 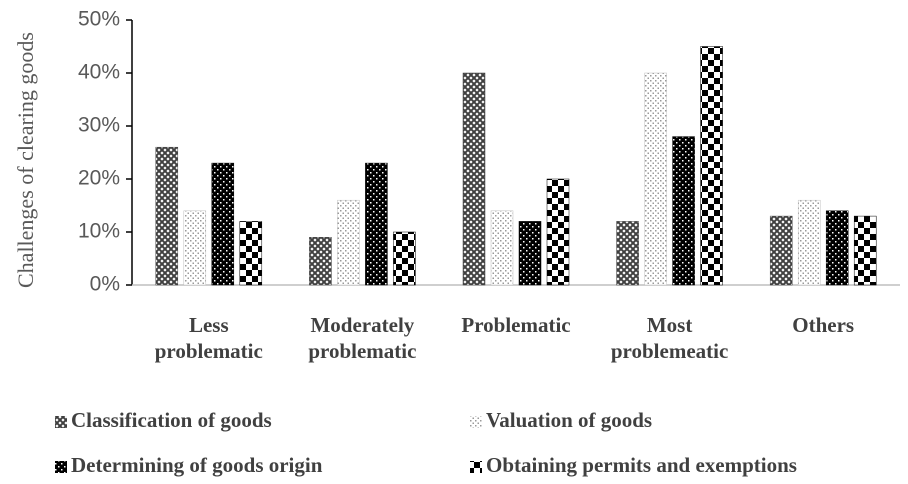 What do you see at coordinates (516, 325) in the screenshot?
I see `x-tick-label: Problematic` at bounding box center [516, 325].